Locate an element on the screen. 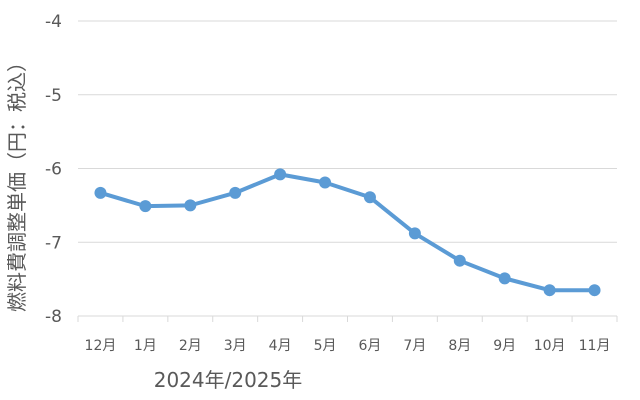 This screenshot has width=640, height=400. y-tick-label: -6 is located at coordinates (53, 170).